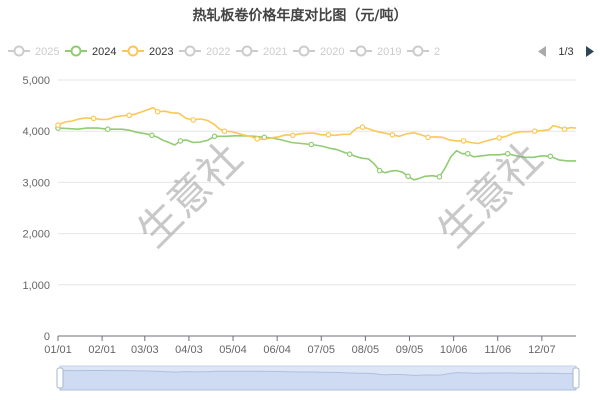  What do you see at coordinates (47, 337) in the screenshot?
I see `y-tick-label: 0` at bounding box center [47, 337].